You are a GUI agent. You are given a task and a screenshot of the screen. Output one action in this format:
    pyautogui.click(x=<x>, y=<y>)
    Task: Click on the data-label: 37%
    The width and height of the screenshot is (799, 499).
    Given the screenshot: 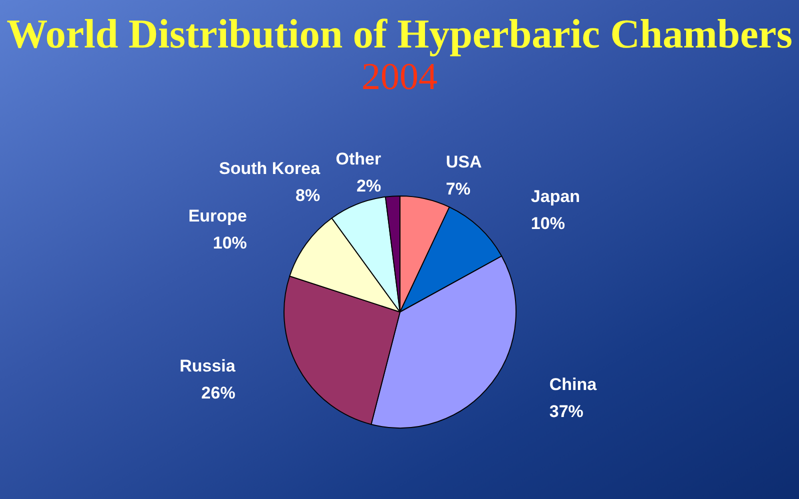 What is the action you would take?
    pyautogui.click(x=566, y=411)
    